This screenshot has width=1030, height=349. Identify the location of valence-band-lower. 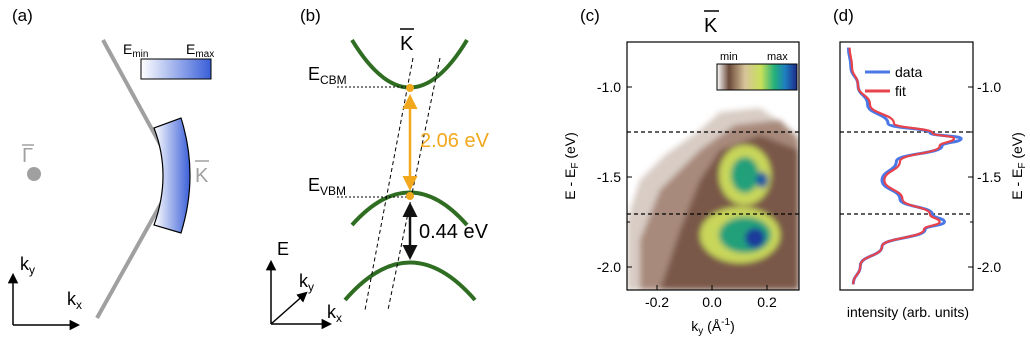
(410, 281).